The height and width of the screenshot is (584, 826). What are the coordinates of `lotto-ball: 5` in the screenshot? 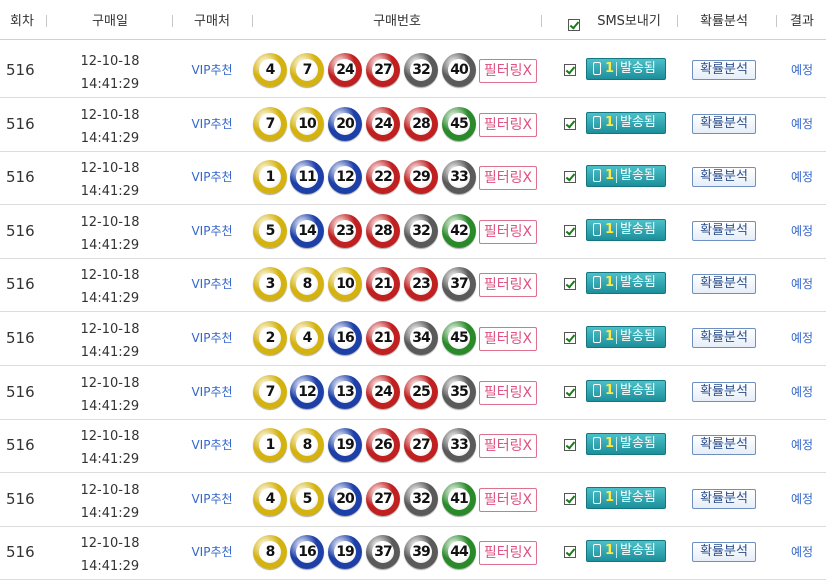 It's located at (270, 230).